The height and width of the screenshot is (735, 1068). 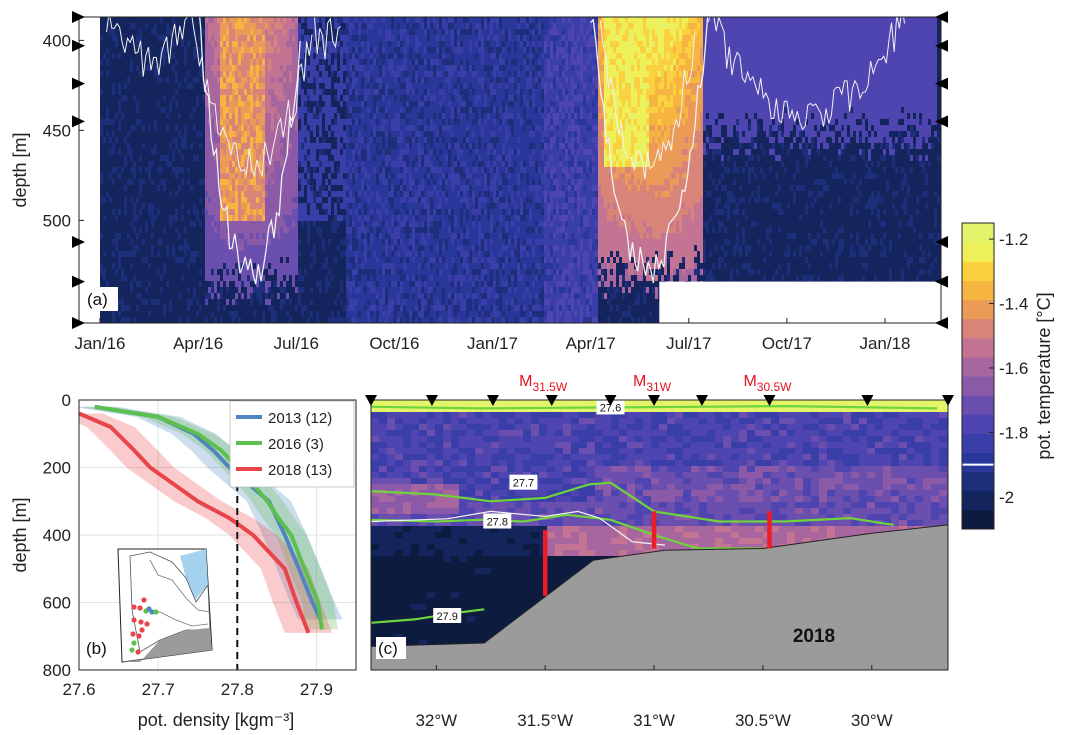 What do you see at coordinates (492, 343) in the screenshot?
I see `xtick-label: Jan/17` at bounding box center [492, 343].